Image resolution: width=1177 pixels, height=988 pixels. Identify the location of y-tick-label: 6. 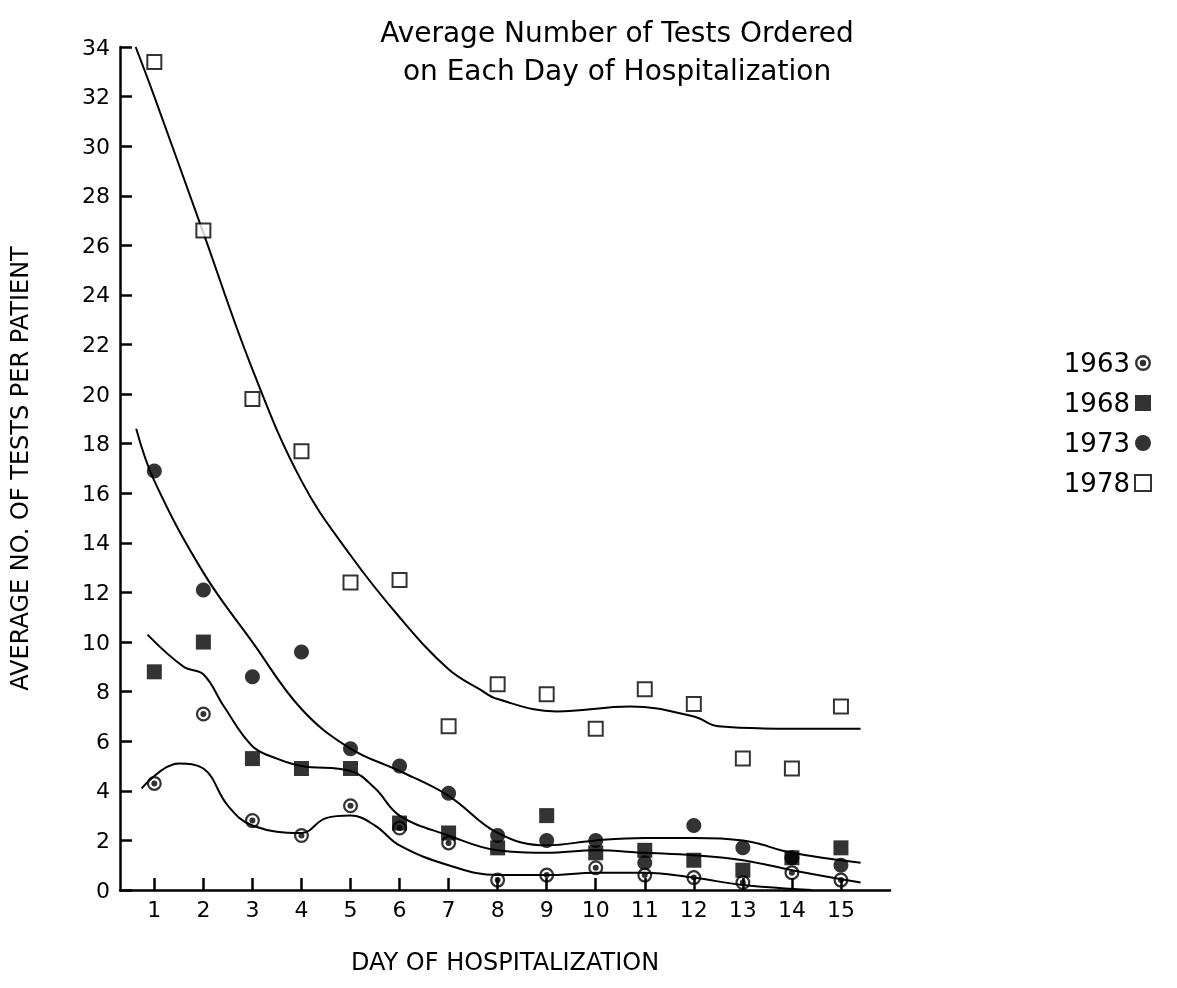
(103, 741).